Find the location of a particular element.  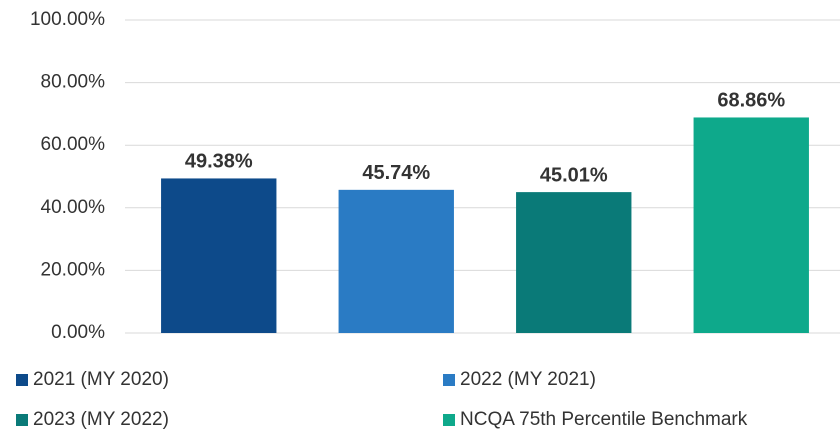

y-tick-label: 20.00% is located at coordinates (73, 269).